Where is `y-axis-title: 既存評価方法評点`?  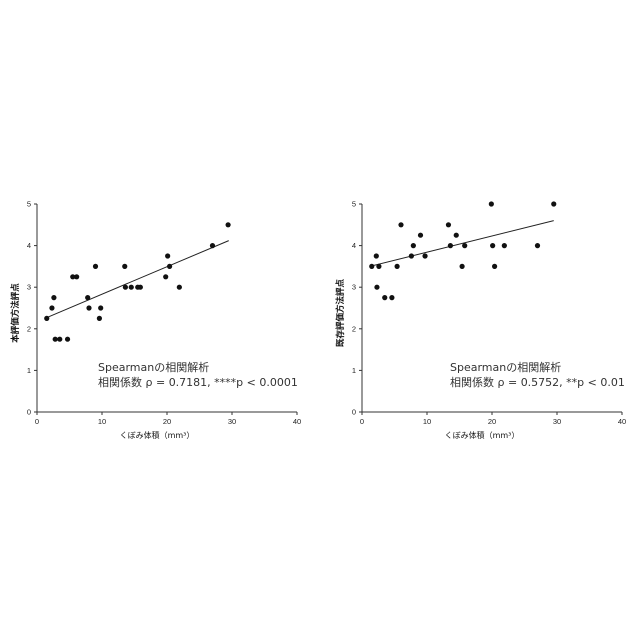
y-axis-title: 既存評価方法評点 is located at coordinates (340, 313).